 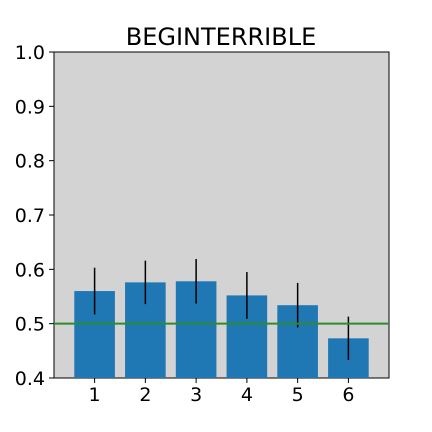 What do you see at coordinates (221, 37) in the screenshot?
I see `chart-title: BEGINTERRIBLE` at bounding box center [221, 37].